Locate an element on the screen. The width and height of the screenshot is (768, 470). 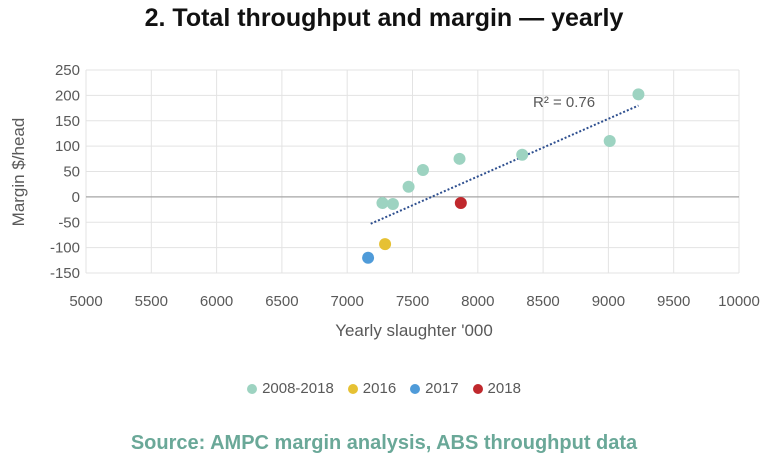
y-tick-label: 50 is located at coordinates (71, 172).